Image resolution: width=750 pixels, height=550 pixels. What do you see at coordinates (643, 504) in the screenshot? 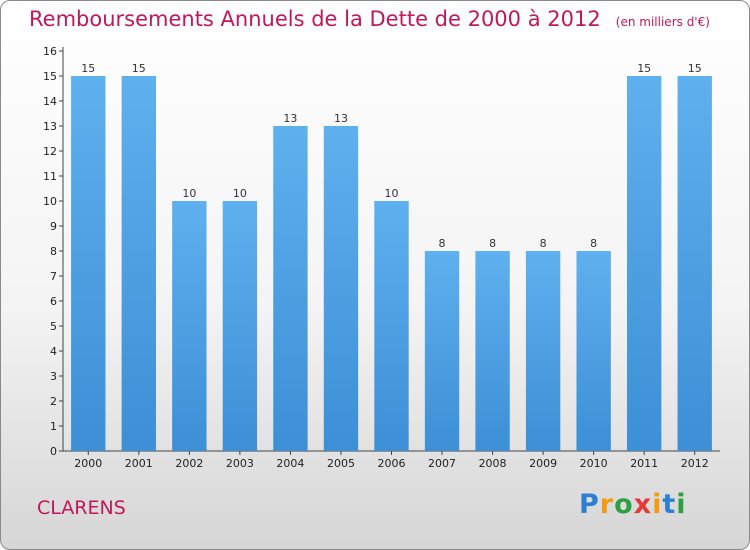
I see `logo-letter: x` at bounding box center [643, 504].